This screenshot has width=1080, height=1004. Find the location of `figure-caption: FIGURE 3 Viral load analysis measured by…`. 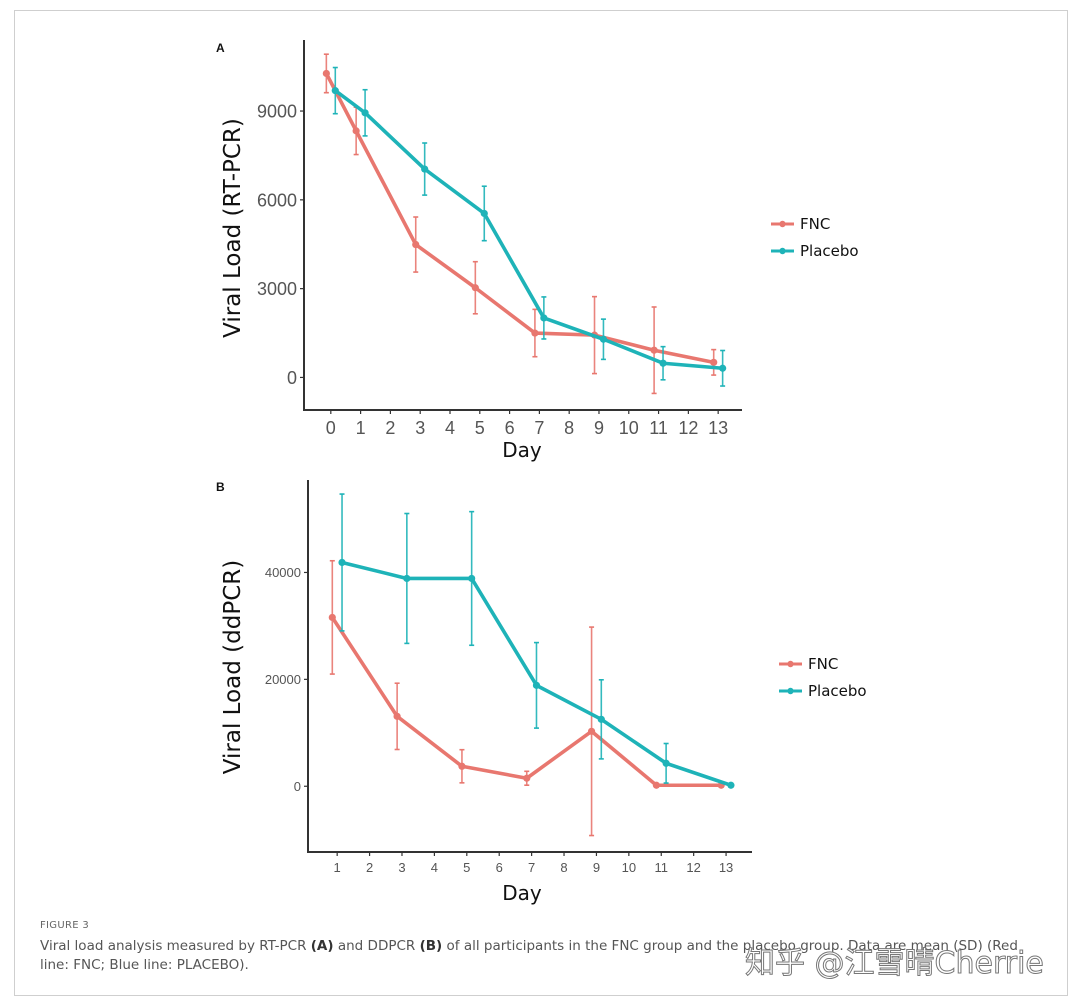

figure-caption: FIGURE 3 Viral load analysis measured by… is located at coordinates (545, 947).